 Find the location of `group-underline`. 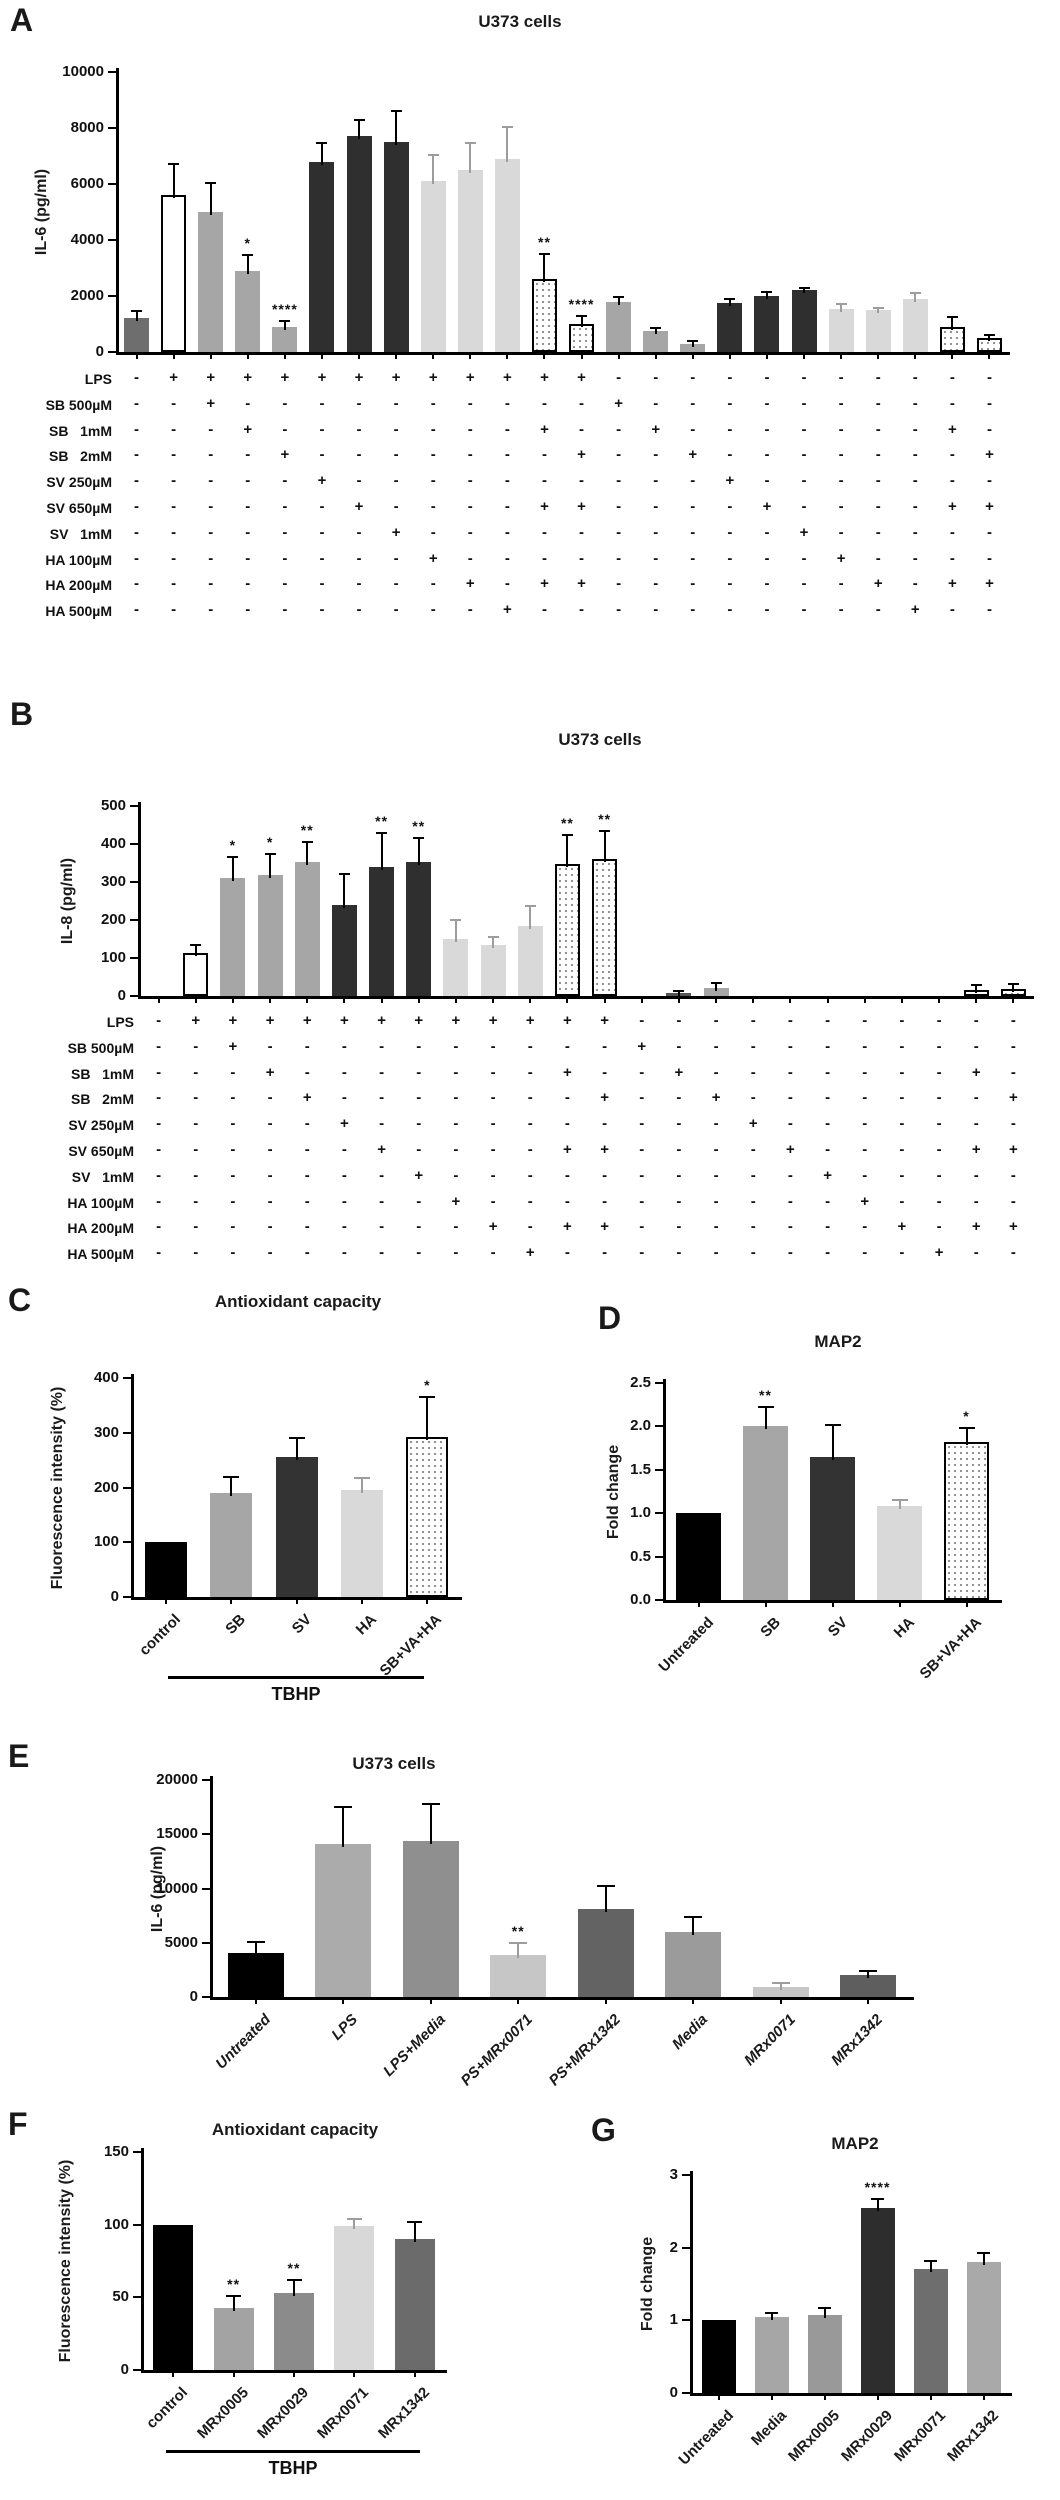

group-underline is located at coordinates (293, 2451).